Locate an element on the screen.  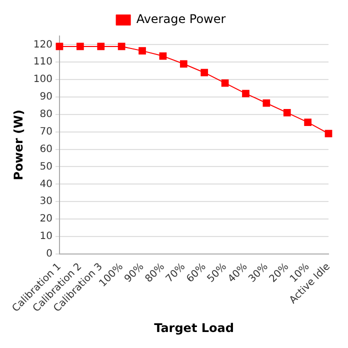
y-tick-label: 0 is located at coordinates (49, 254).